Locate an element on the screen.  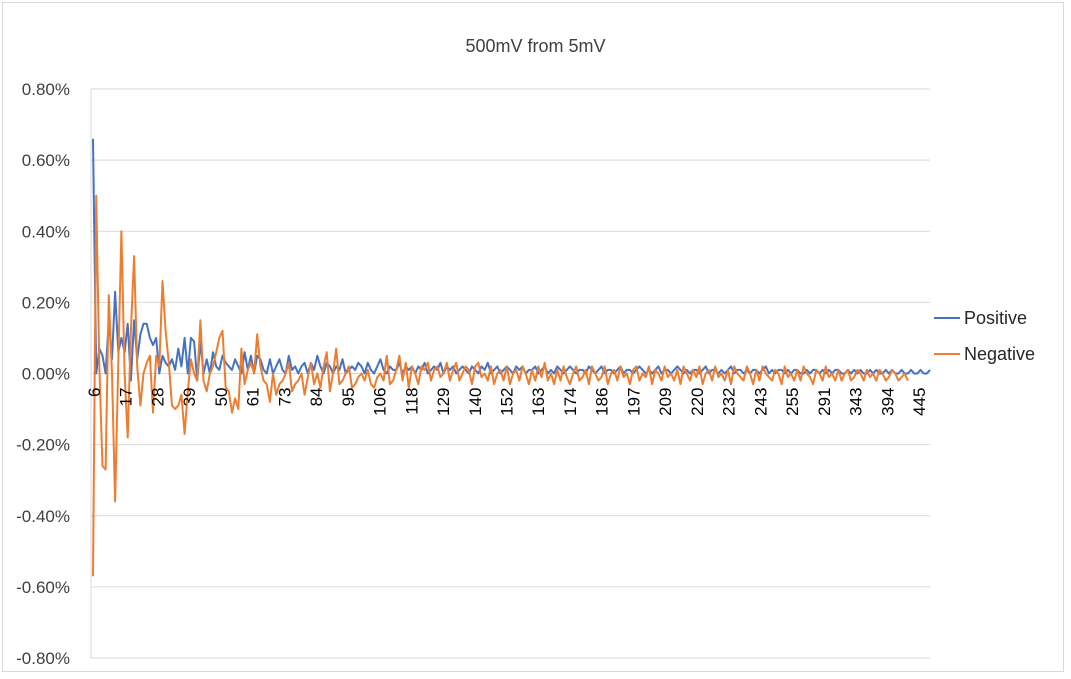
x-tick-label: 291 is located at coordinates (824, 402).